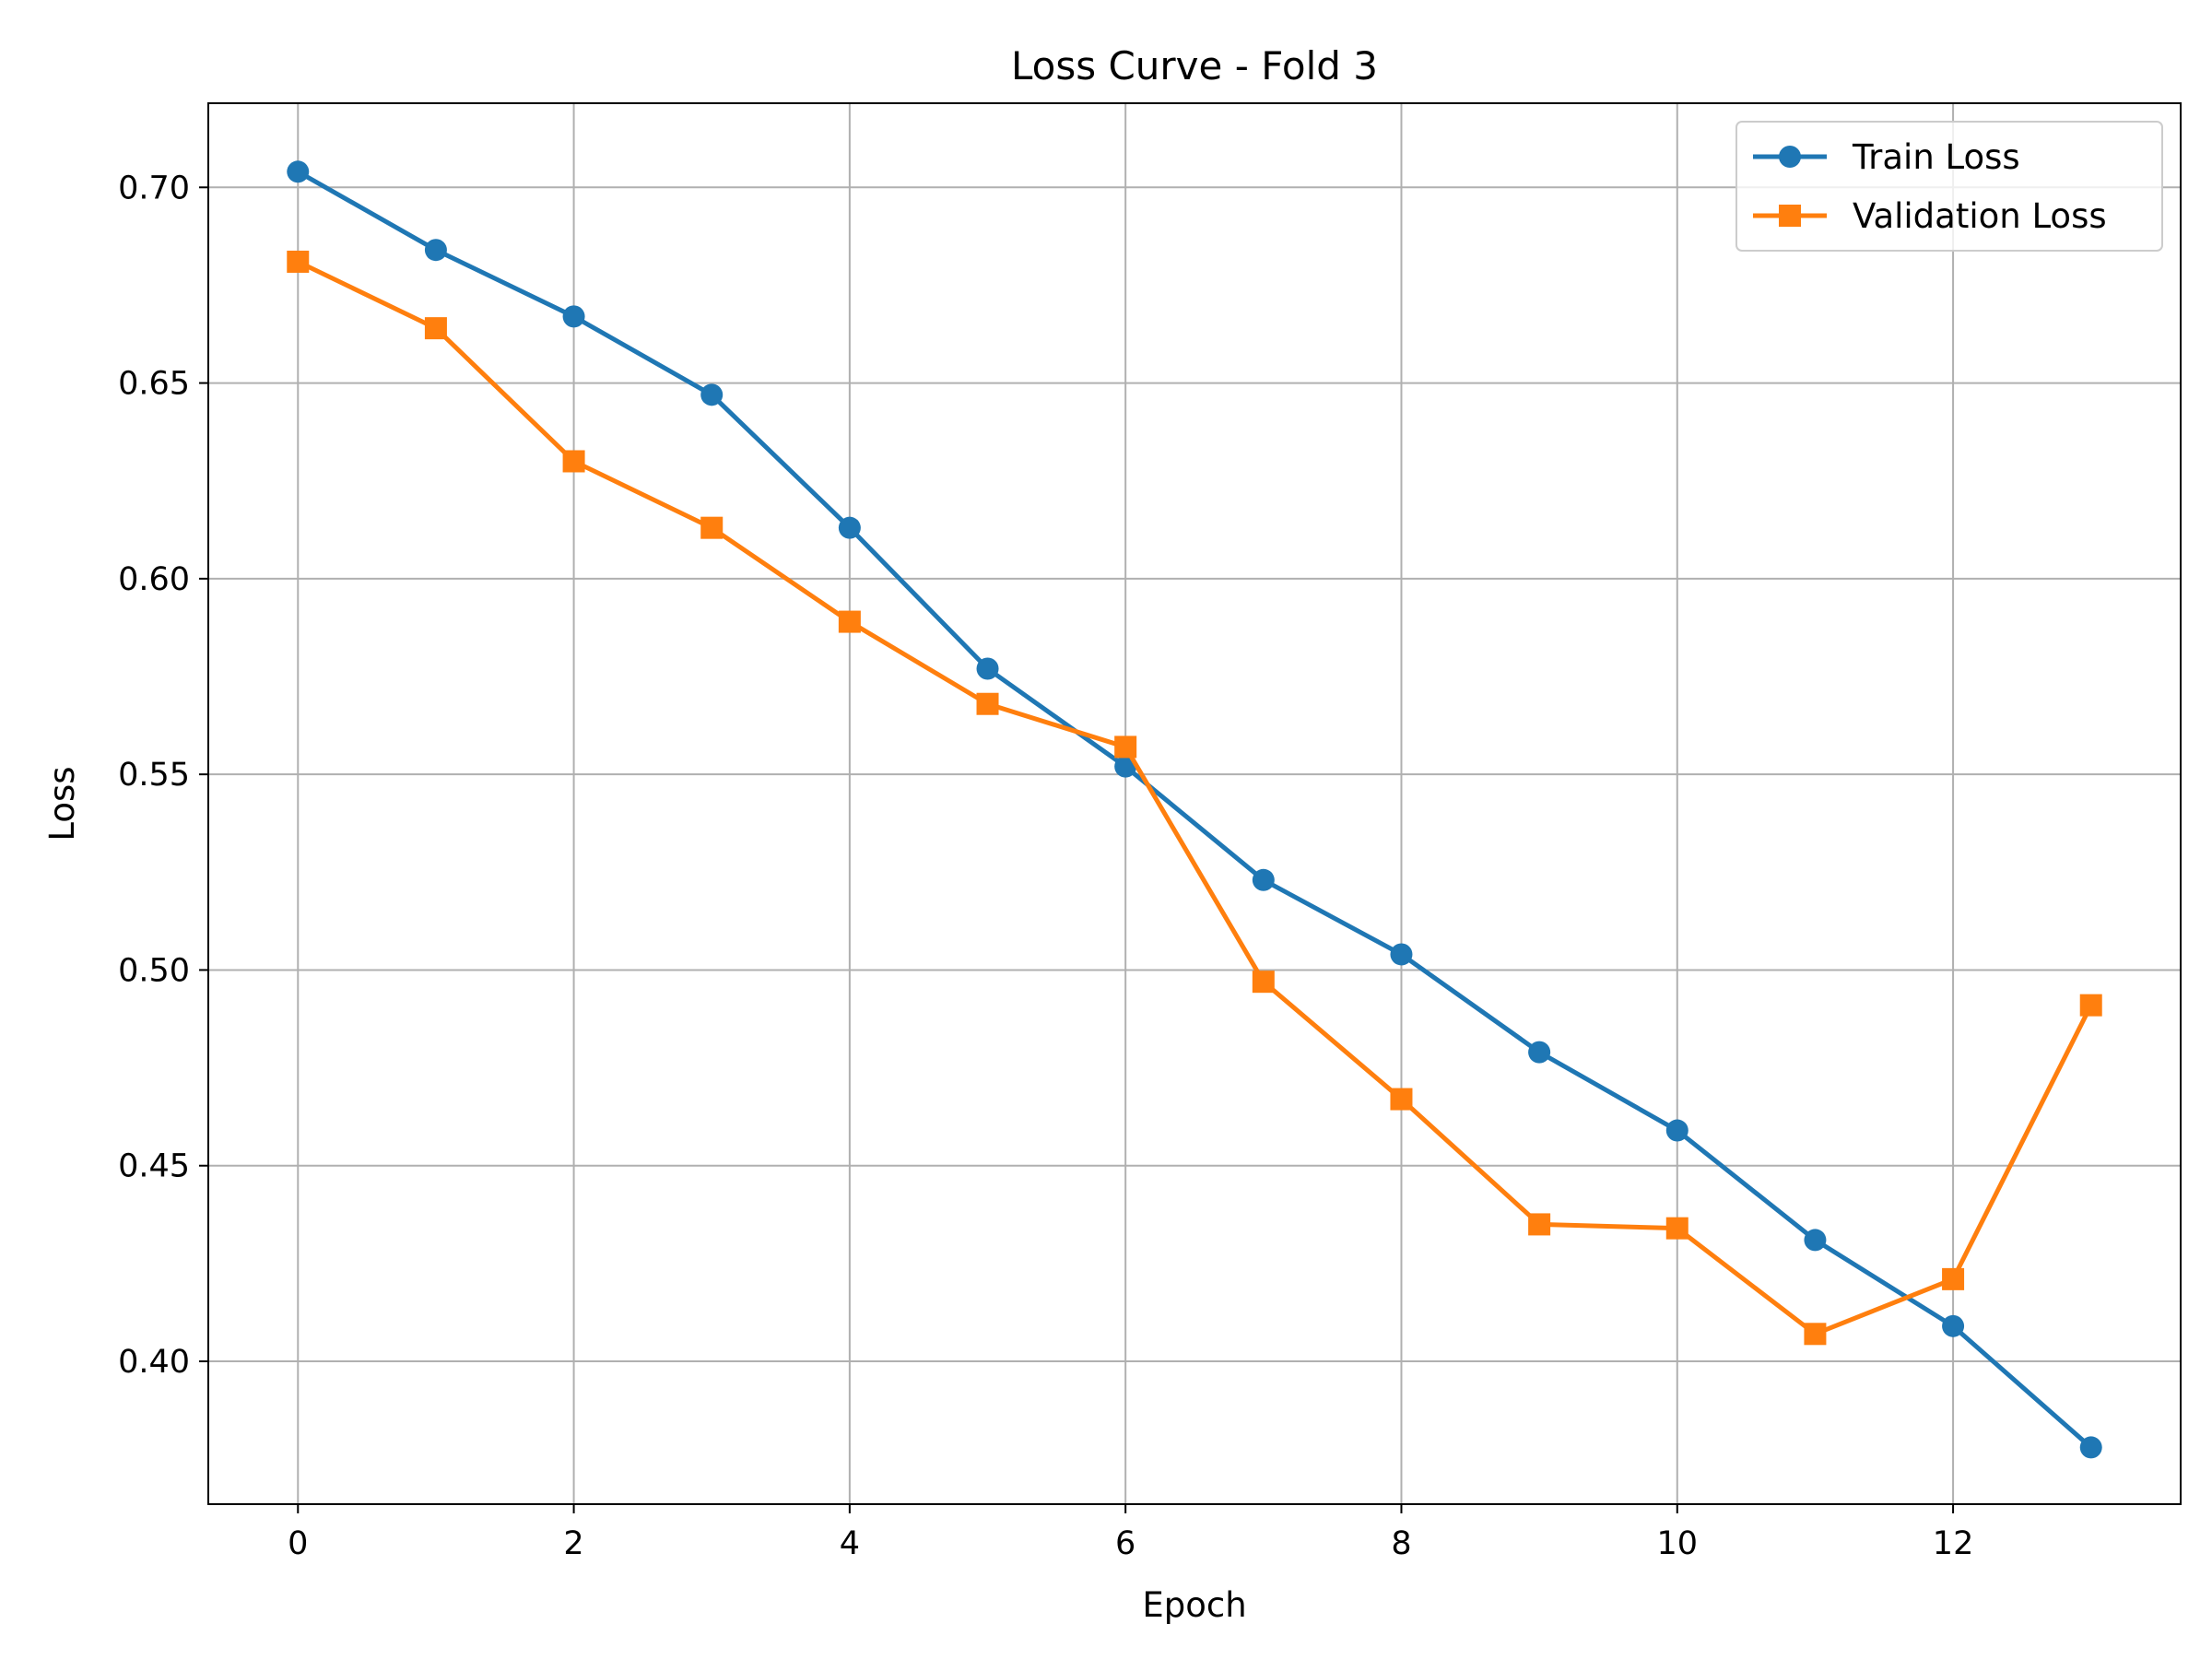  I want to click on x-tick-label: 0, so click(298, 1543).